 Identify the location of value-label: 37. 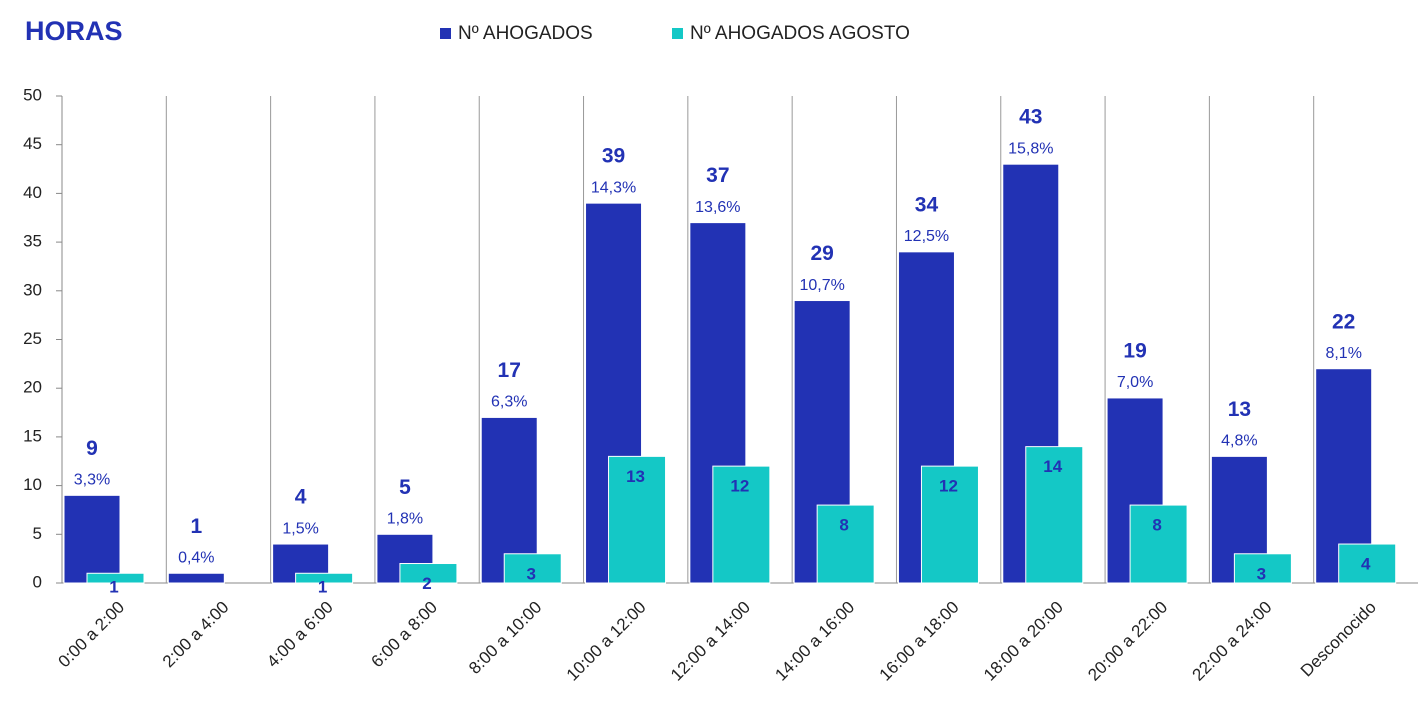
(717, 175).